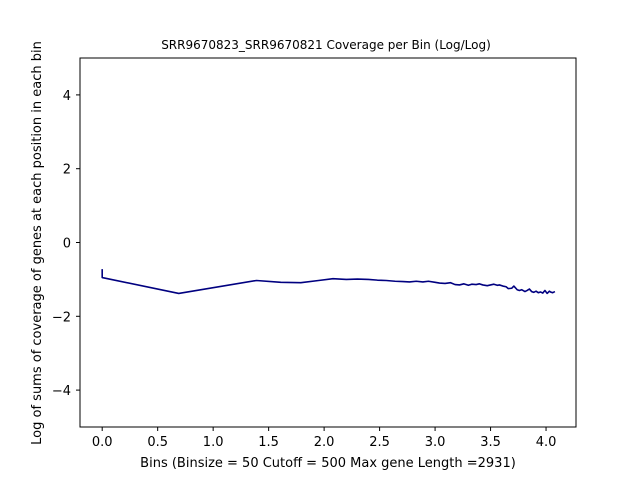 The image size is (640, 480). What do you see at coordinates (490, 442) in the screenshot?
I see `x-tick-label: 3.5` at bounding box center [490, 442].